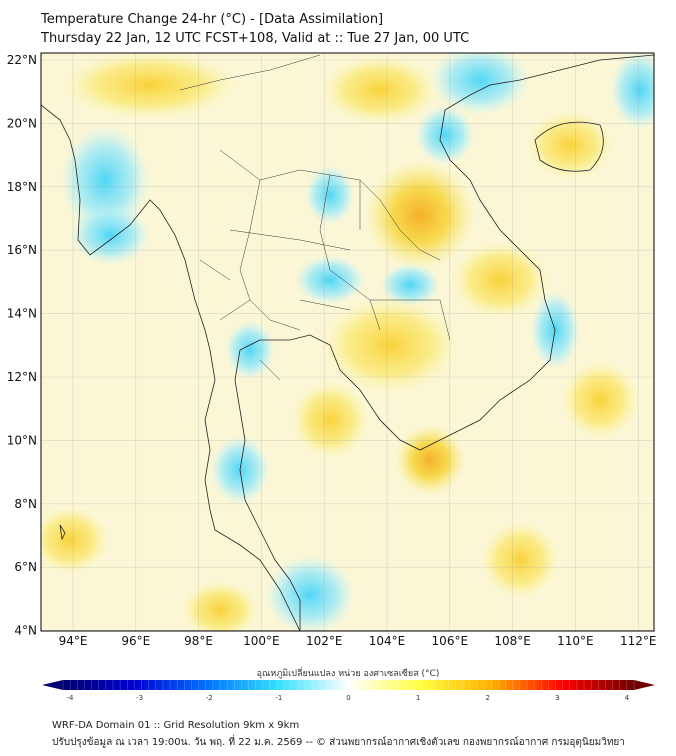 The height and width of the screenshot is (756, 676). Describe the element at coordinates (488, 698) in the screenshot. I see `colorbar-tick: 2` at that location.